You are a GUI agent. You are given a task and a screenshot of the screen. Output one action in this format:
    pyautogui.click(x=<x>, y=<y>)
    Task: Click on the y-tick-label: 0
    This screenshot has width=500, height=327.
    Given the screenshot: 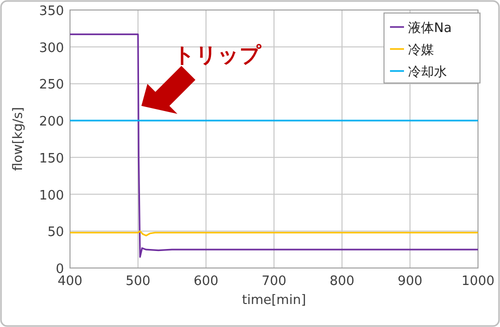 What is the action you would take?
    pyautogui.click(x=60, y=269)
    